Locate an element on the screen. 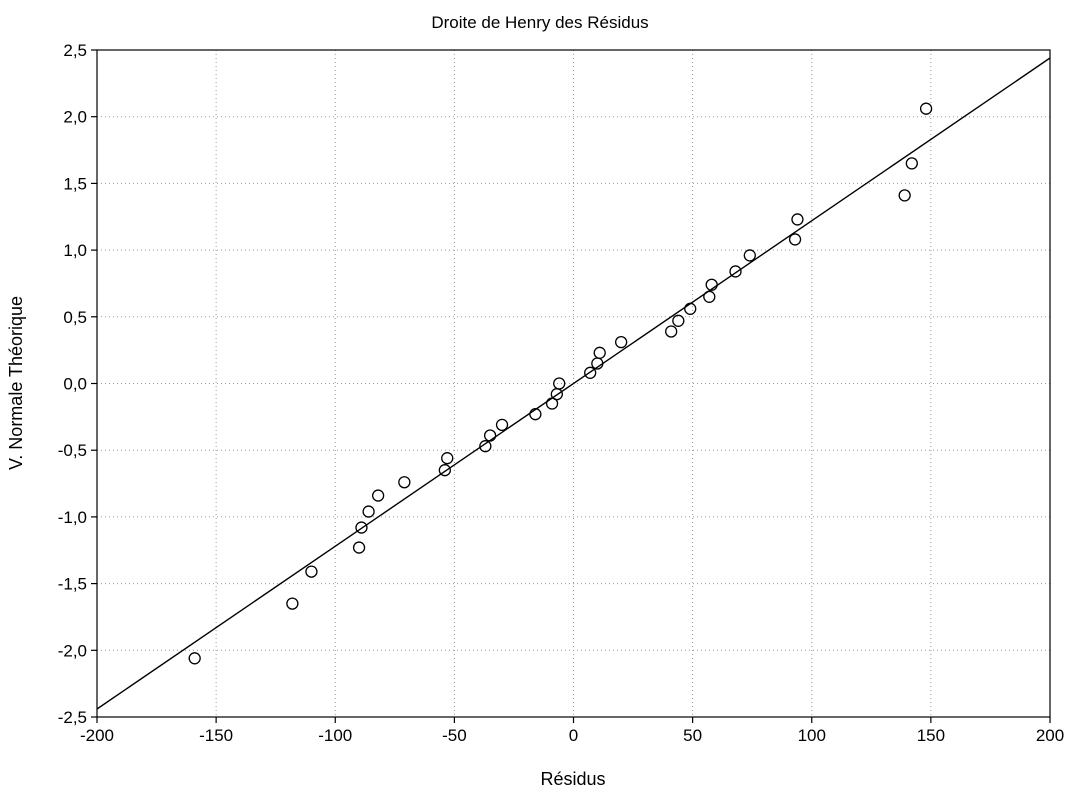 The width and height of the screenshot is (1076, 794). y-tick-label: 2,5 is located at coordinates (75, 50).